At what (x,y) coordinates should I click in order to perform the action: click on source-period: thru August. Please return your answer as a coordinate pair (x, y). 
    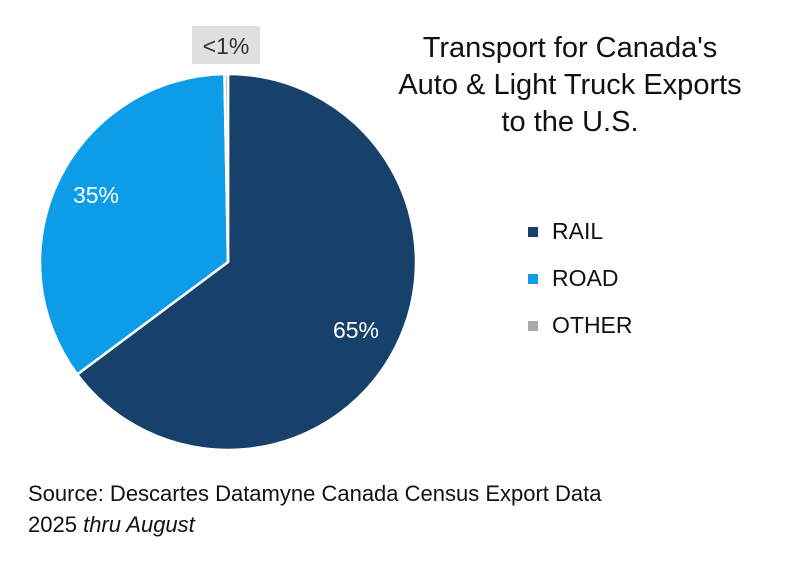
    Looking at the image, I should click on (139, 524).